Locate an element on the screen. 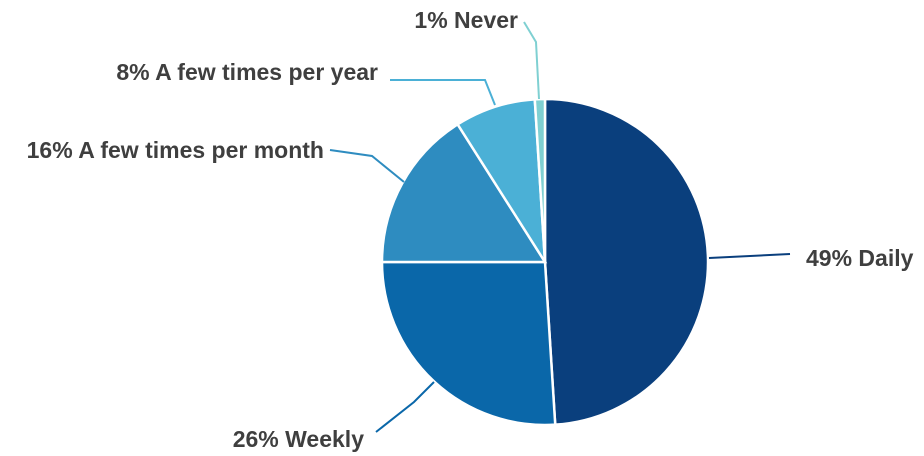 The image size is (924, 456). data-label-few-per-year: 8% A few times per year is located at coordinates (247, 72).